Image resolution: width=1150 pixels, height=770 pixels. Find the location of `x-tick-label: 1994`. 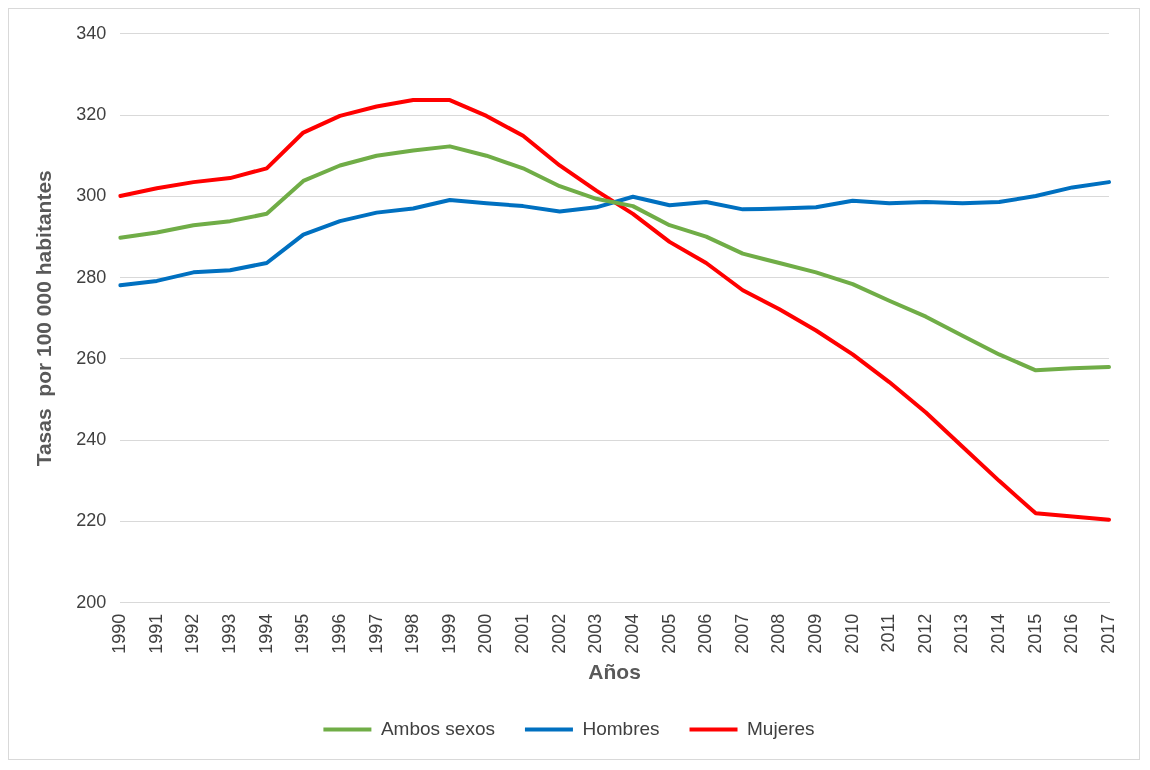

x-tick-label: 1994 is located at coordinates (265, 633).